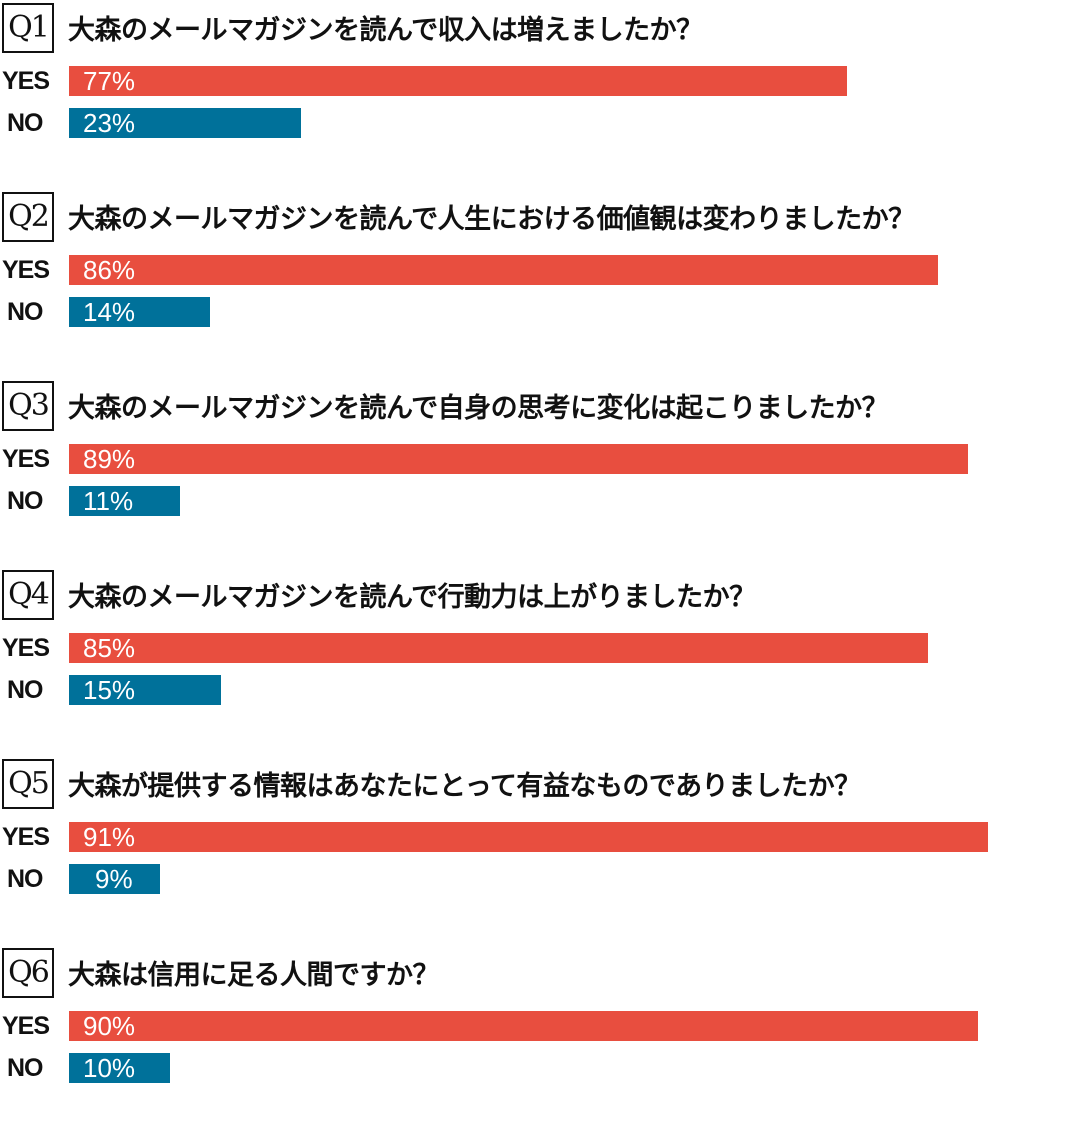 This screenshot has width=1090, height=1134. Describe the element at coordinates (503, 270) in the screenshot. I see `yes-bar: 86%` at that location.